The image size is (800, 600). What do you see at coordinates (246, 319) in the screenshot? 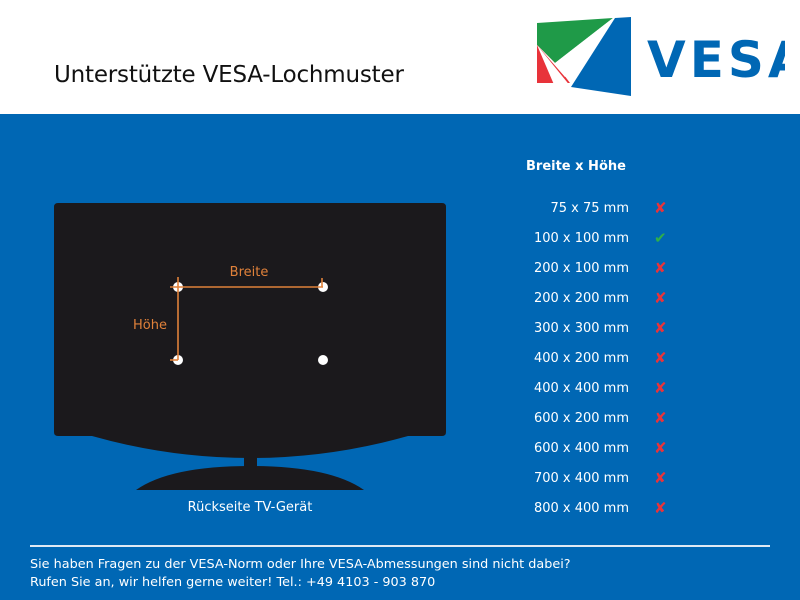
I see `measurement-lines` at bounding box center [246, 319].